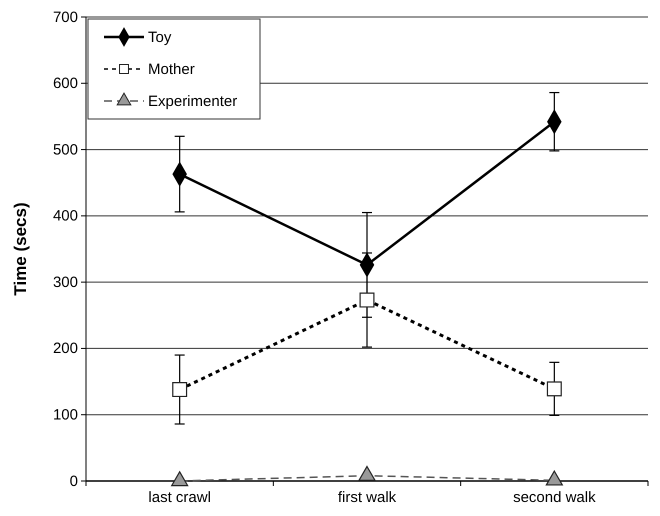  What do you see at coordinates (554, 497) in the screenshot?
I see `x-tick-label: second walk` at bounding box center [554, 497].